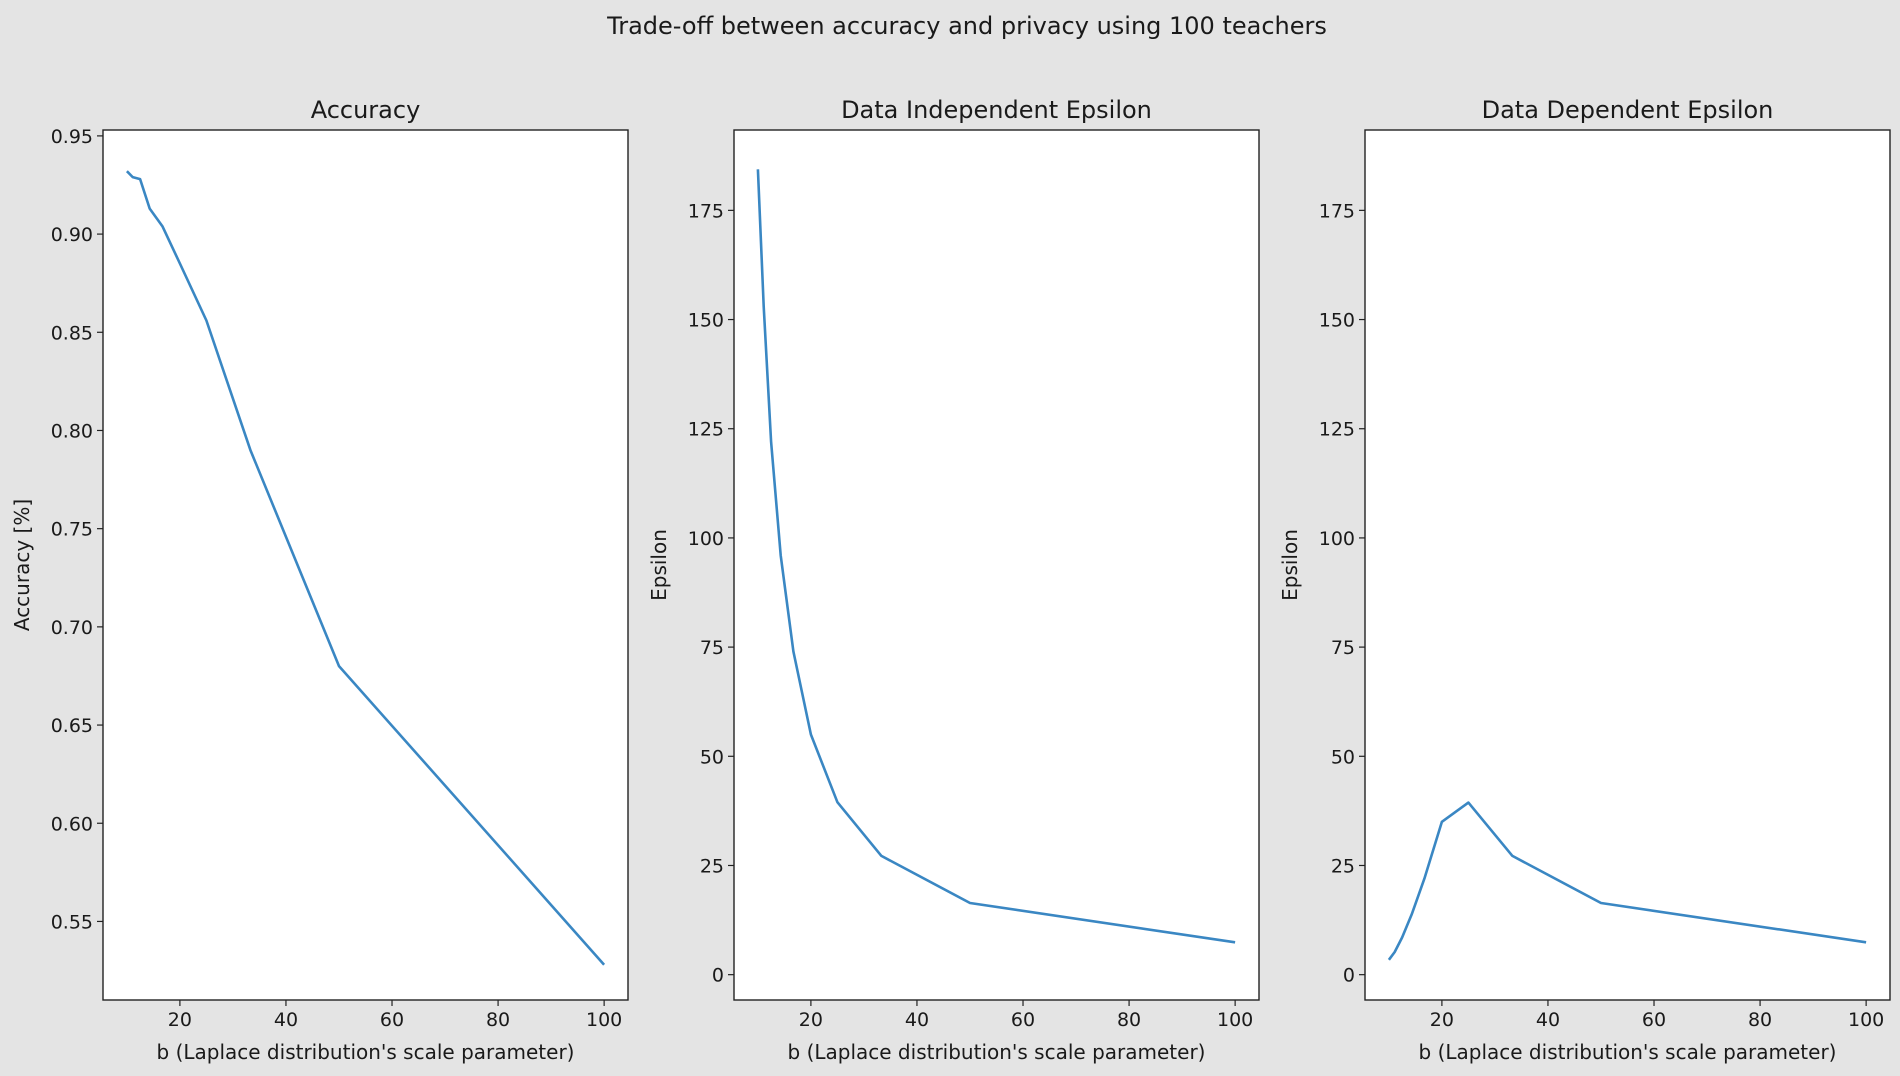 This screenshot has height=1076, width=1900. Describe the element at coordinates (366, 110) in the screenshot. I see `chart-1-title: Accuracy` at that location.